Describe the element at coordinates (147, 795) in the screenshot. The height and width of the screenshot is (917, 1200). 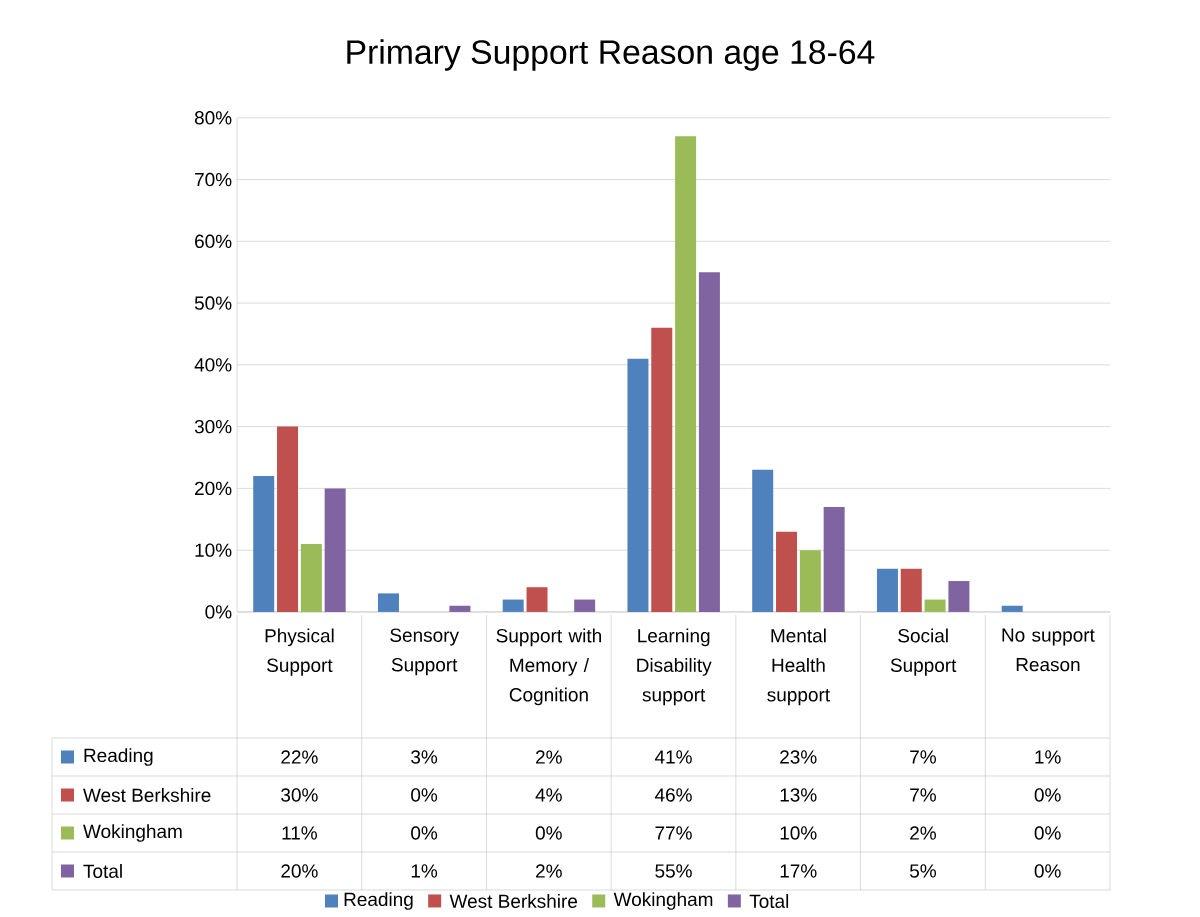
I see `legend-label: West Berkshire` at that location.